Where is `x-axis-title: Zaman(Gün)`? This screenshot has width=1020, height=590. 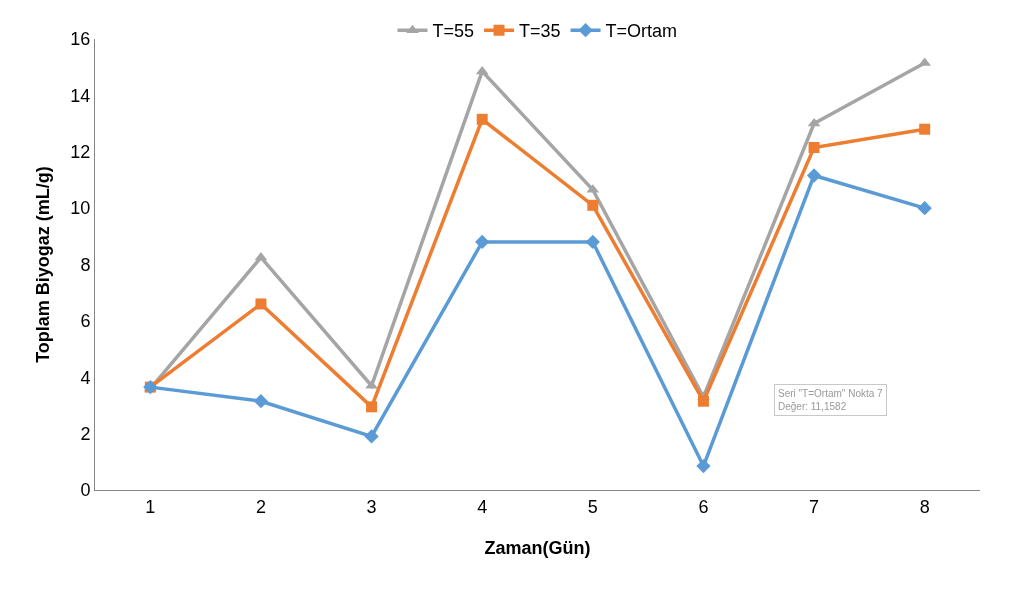 x-axis-title: Zaman(Gün) is located at coordinates (537, 548).